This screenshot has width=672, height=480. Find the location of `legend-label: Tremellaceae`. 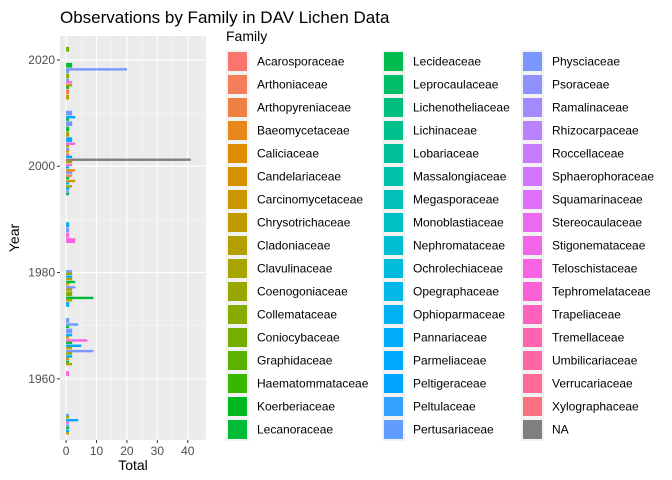

legend-label: Tremellaceae is located at coordinates (588, 338).